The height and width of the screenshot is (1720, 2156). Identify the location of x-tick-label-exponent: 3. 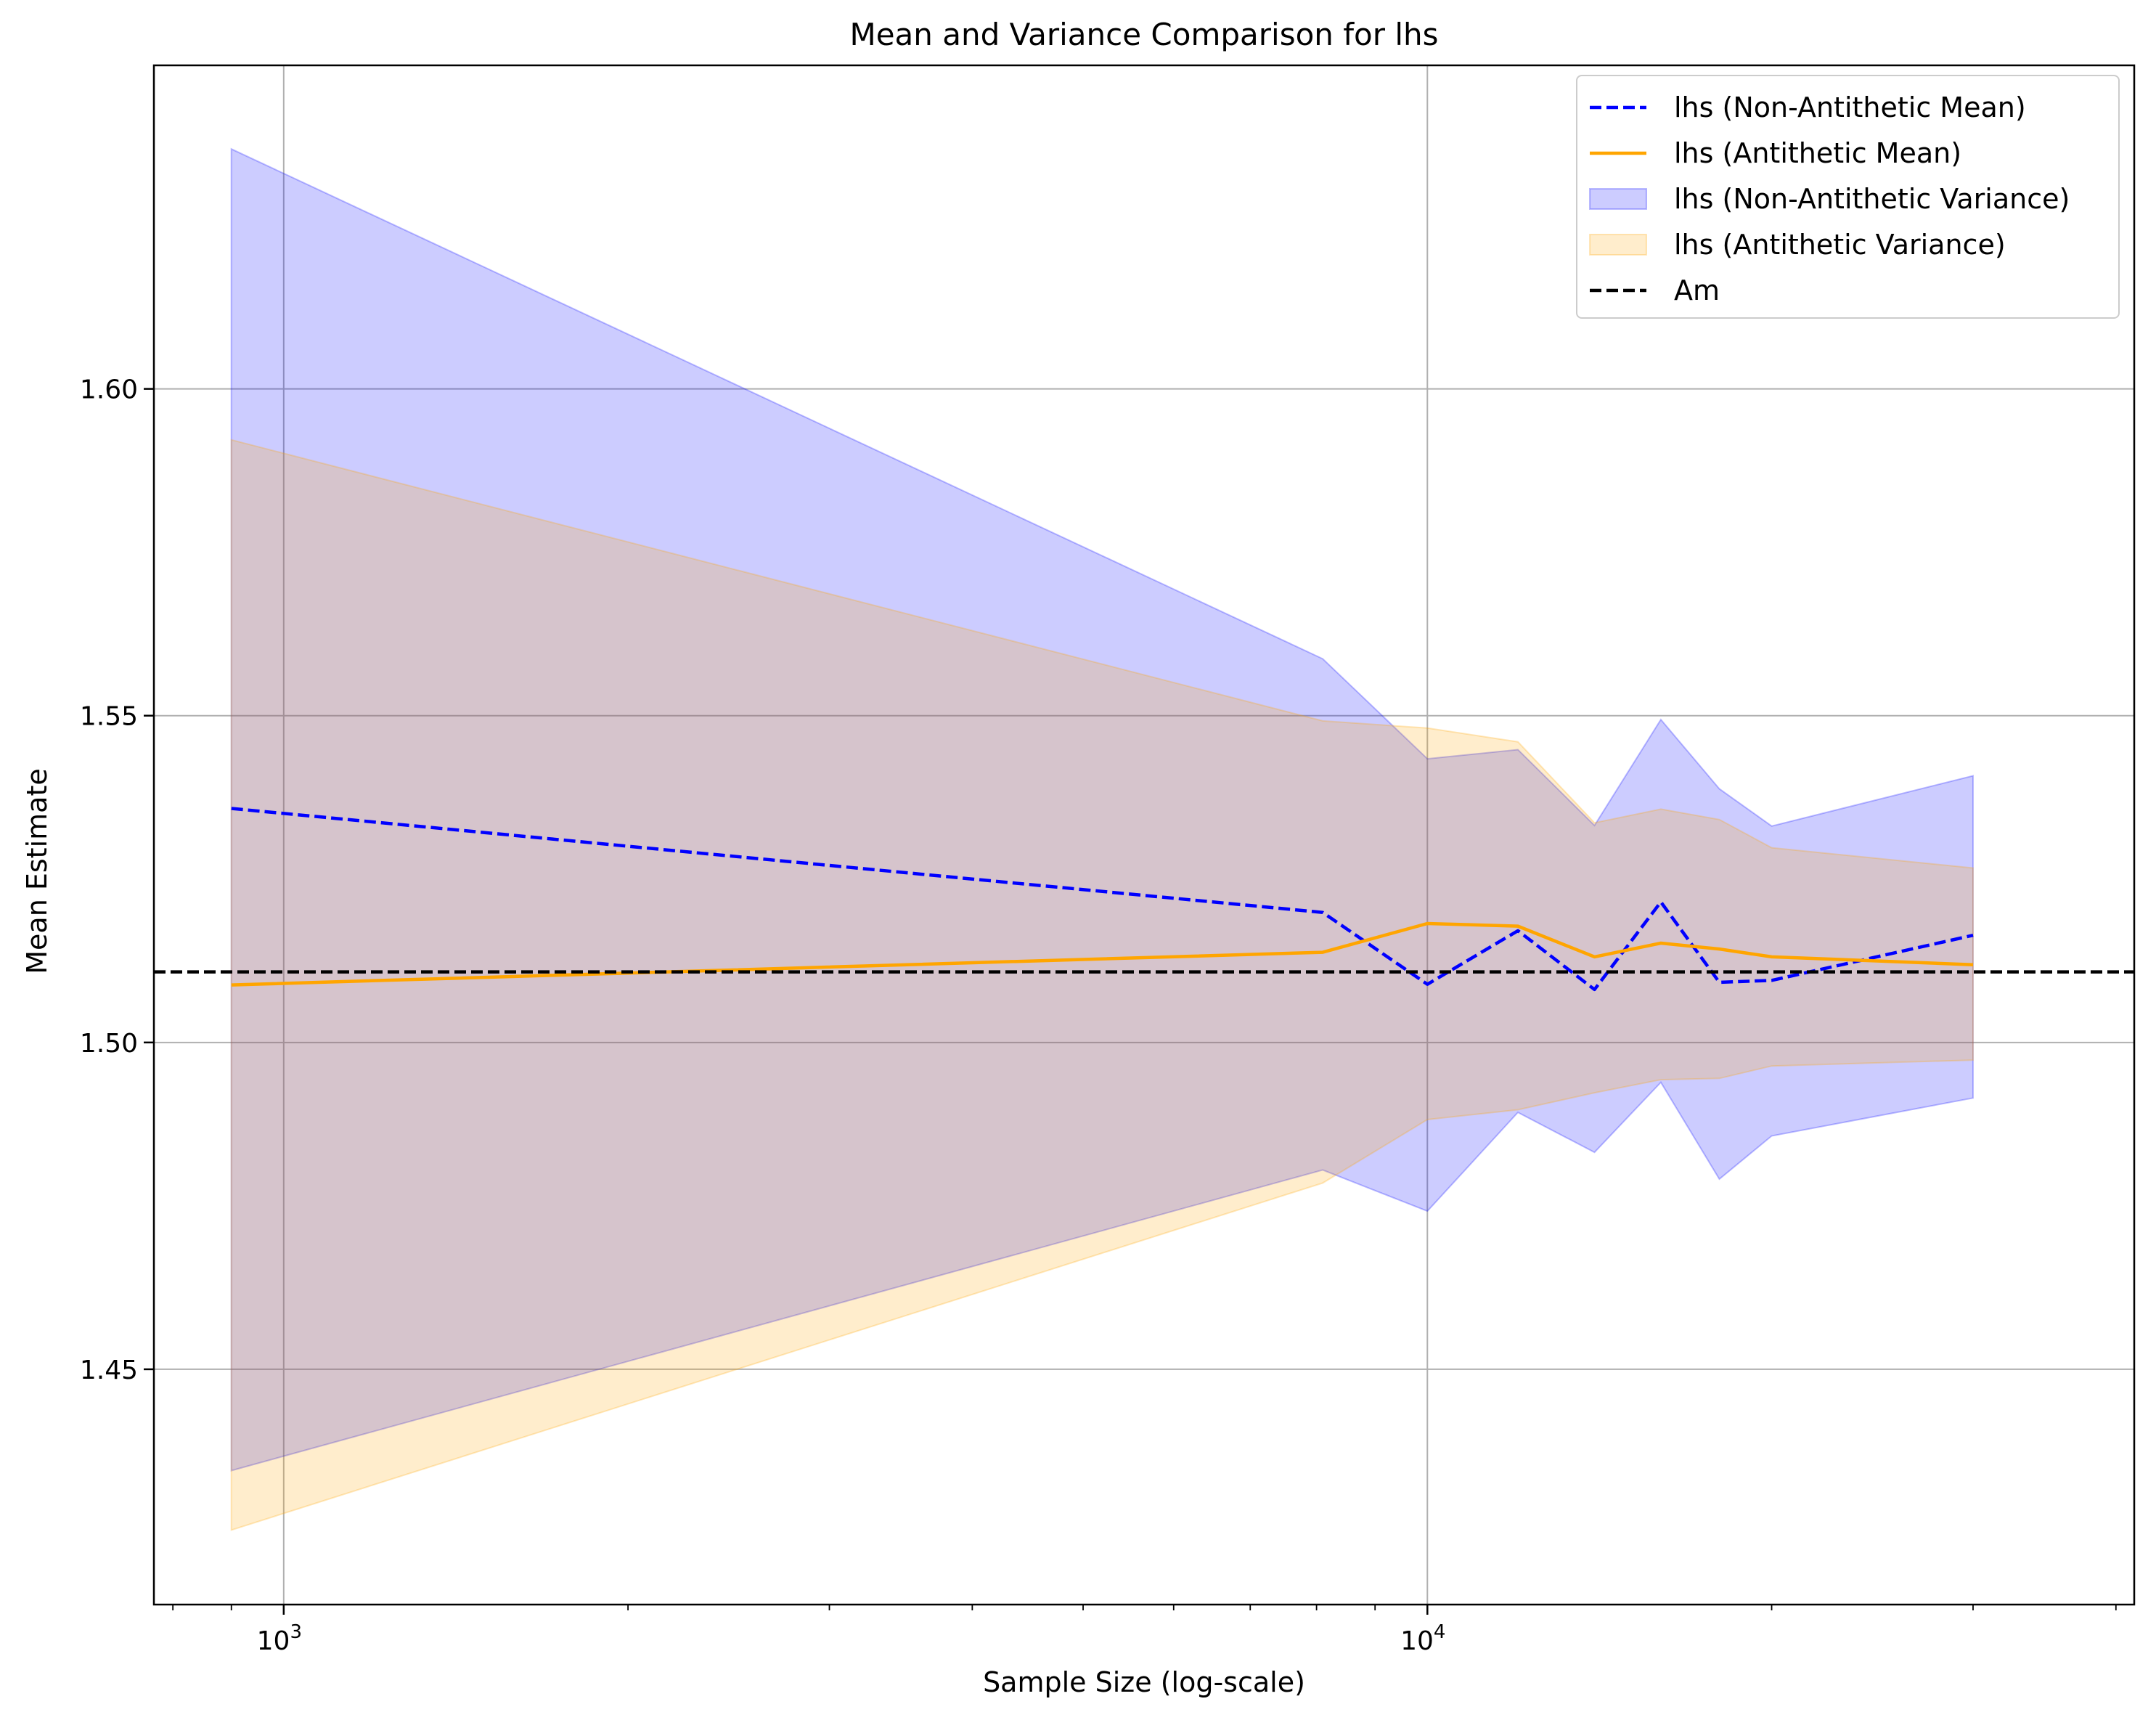
(296, 1632).